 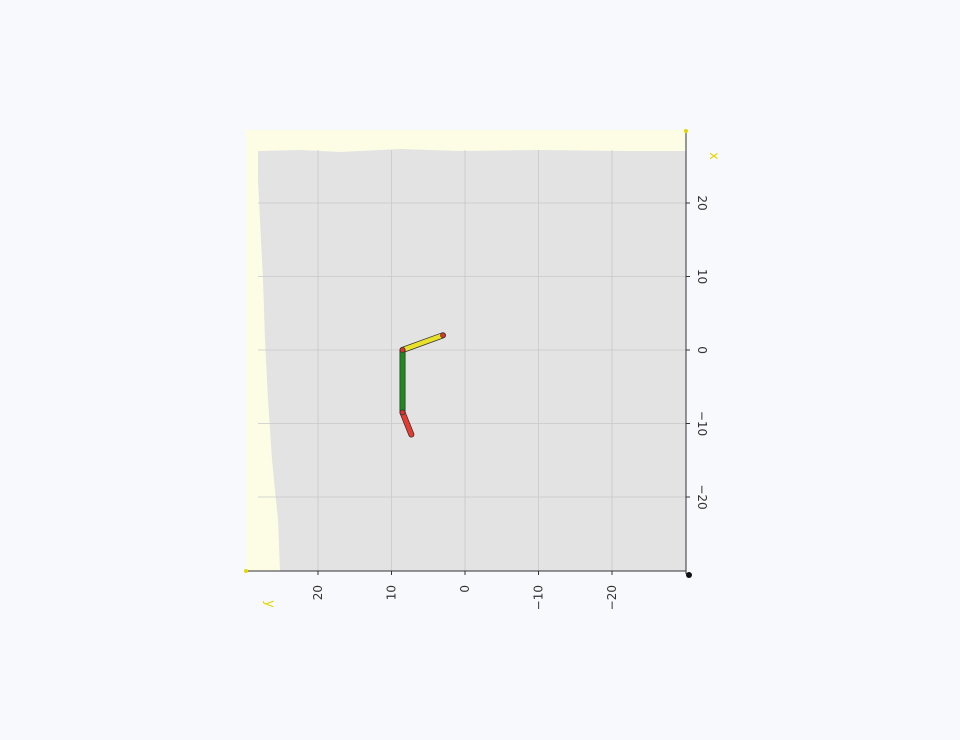 I want to click on robot-arm, so click(x=422, y=385).